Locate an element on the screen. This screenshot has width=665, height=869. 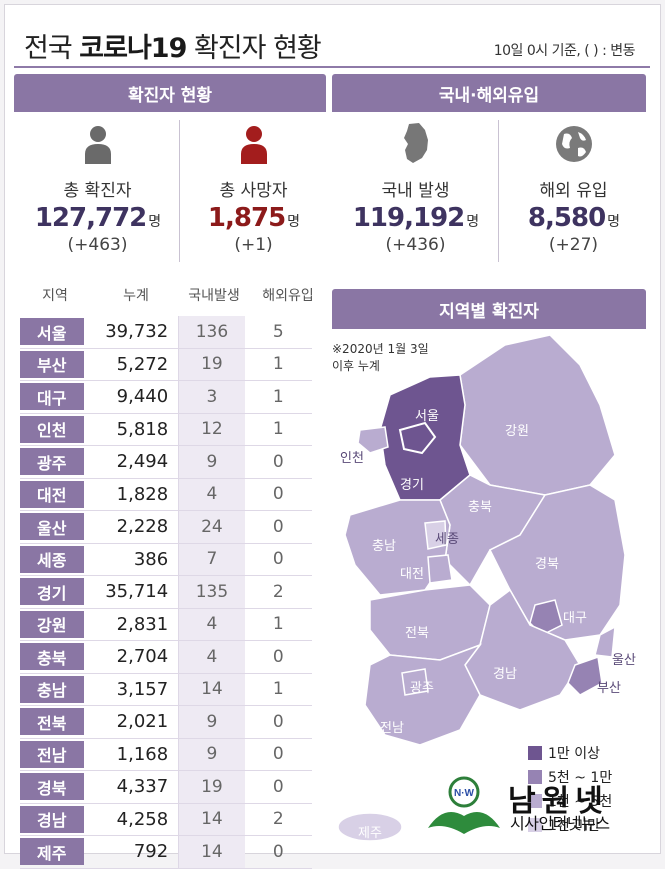
table-row: 울산 2,228 24 0 is located at coordinates (166, 527).